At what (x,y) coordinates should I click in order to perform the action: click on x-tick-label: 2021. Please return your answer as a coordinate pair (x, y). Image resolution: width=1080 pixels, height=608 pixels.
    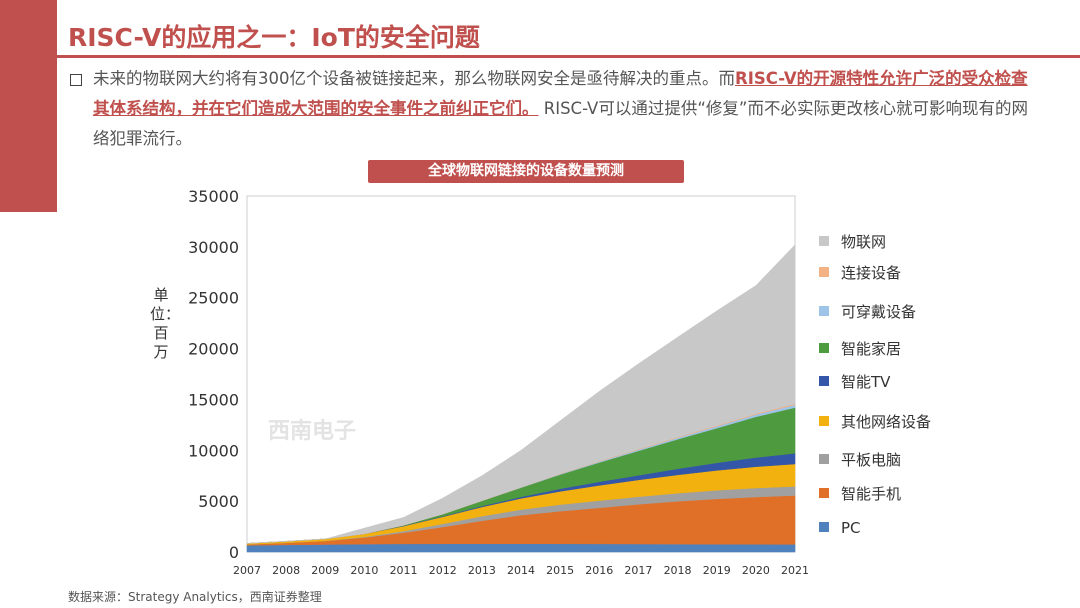
    Looking at the image, I should click on (795, 570).